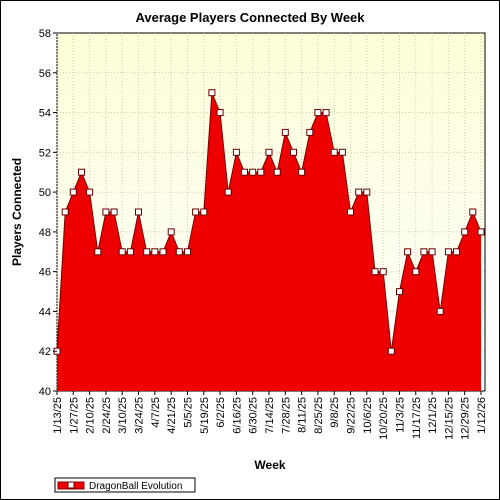 Image resolution: width=500 pixels, height=500 pixels. Describe the element at coordinates (303, 415) in the screenshot. I see `x-tick-label: 8/11/25` at that location.